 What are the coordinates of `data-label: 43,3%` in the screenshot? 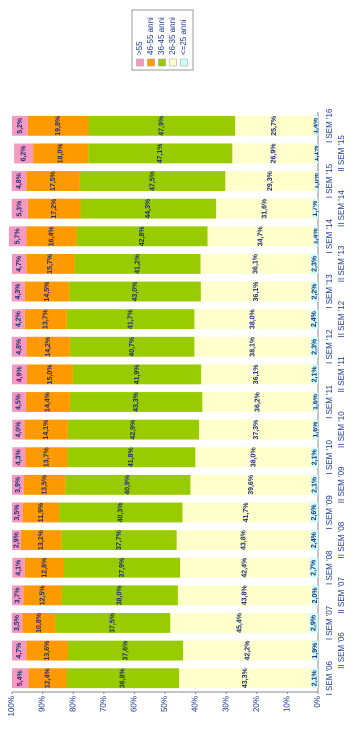 It's located at (245, 677).